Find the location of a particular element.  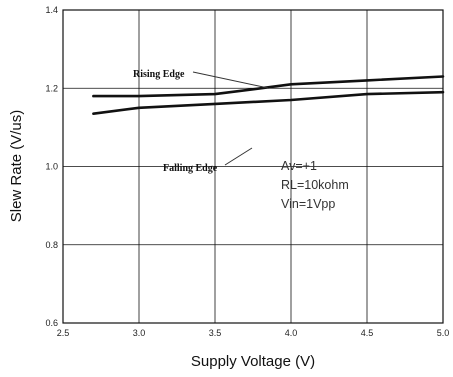

series-falling-edge-line is located at coordinates (268, 102).